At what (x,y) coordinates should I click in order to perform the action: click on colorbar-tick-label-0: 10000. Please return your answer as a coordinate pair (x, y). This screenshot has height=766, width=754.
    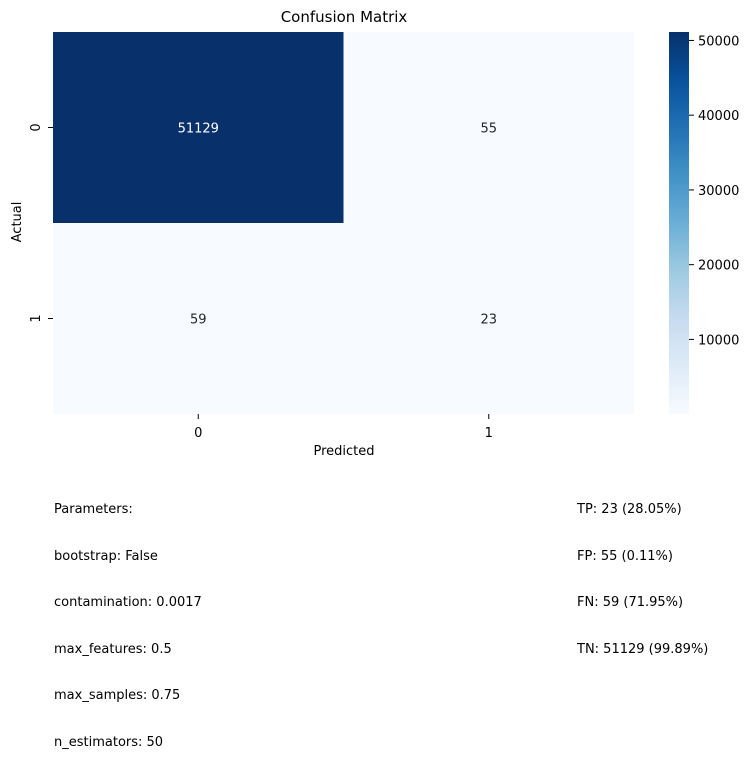
    Looking at the image, I should click on (718, 340).